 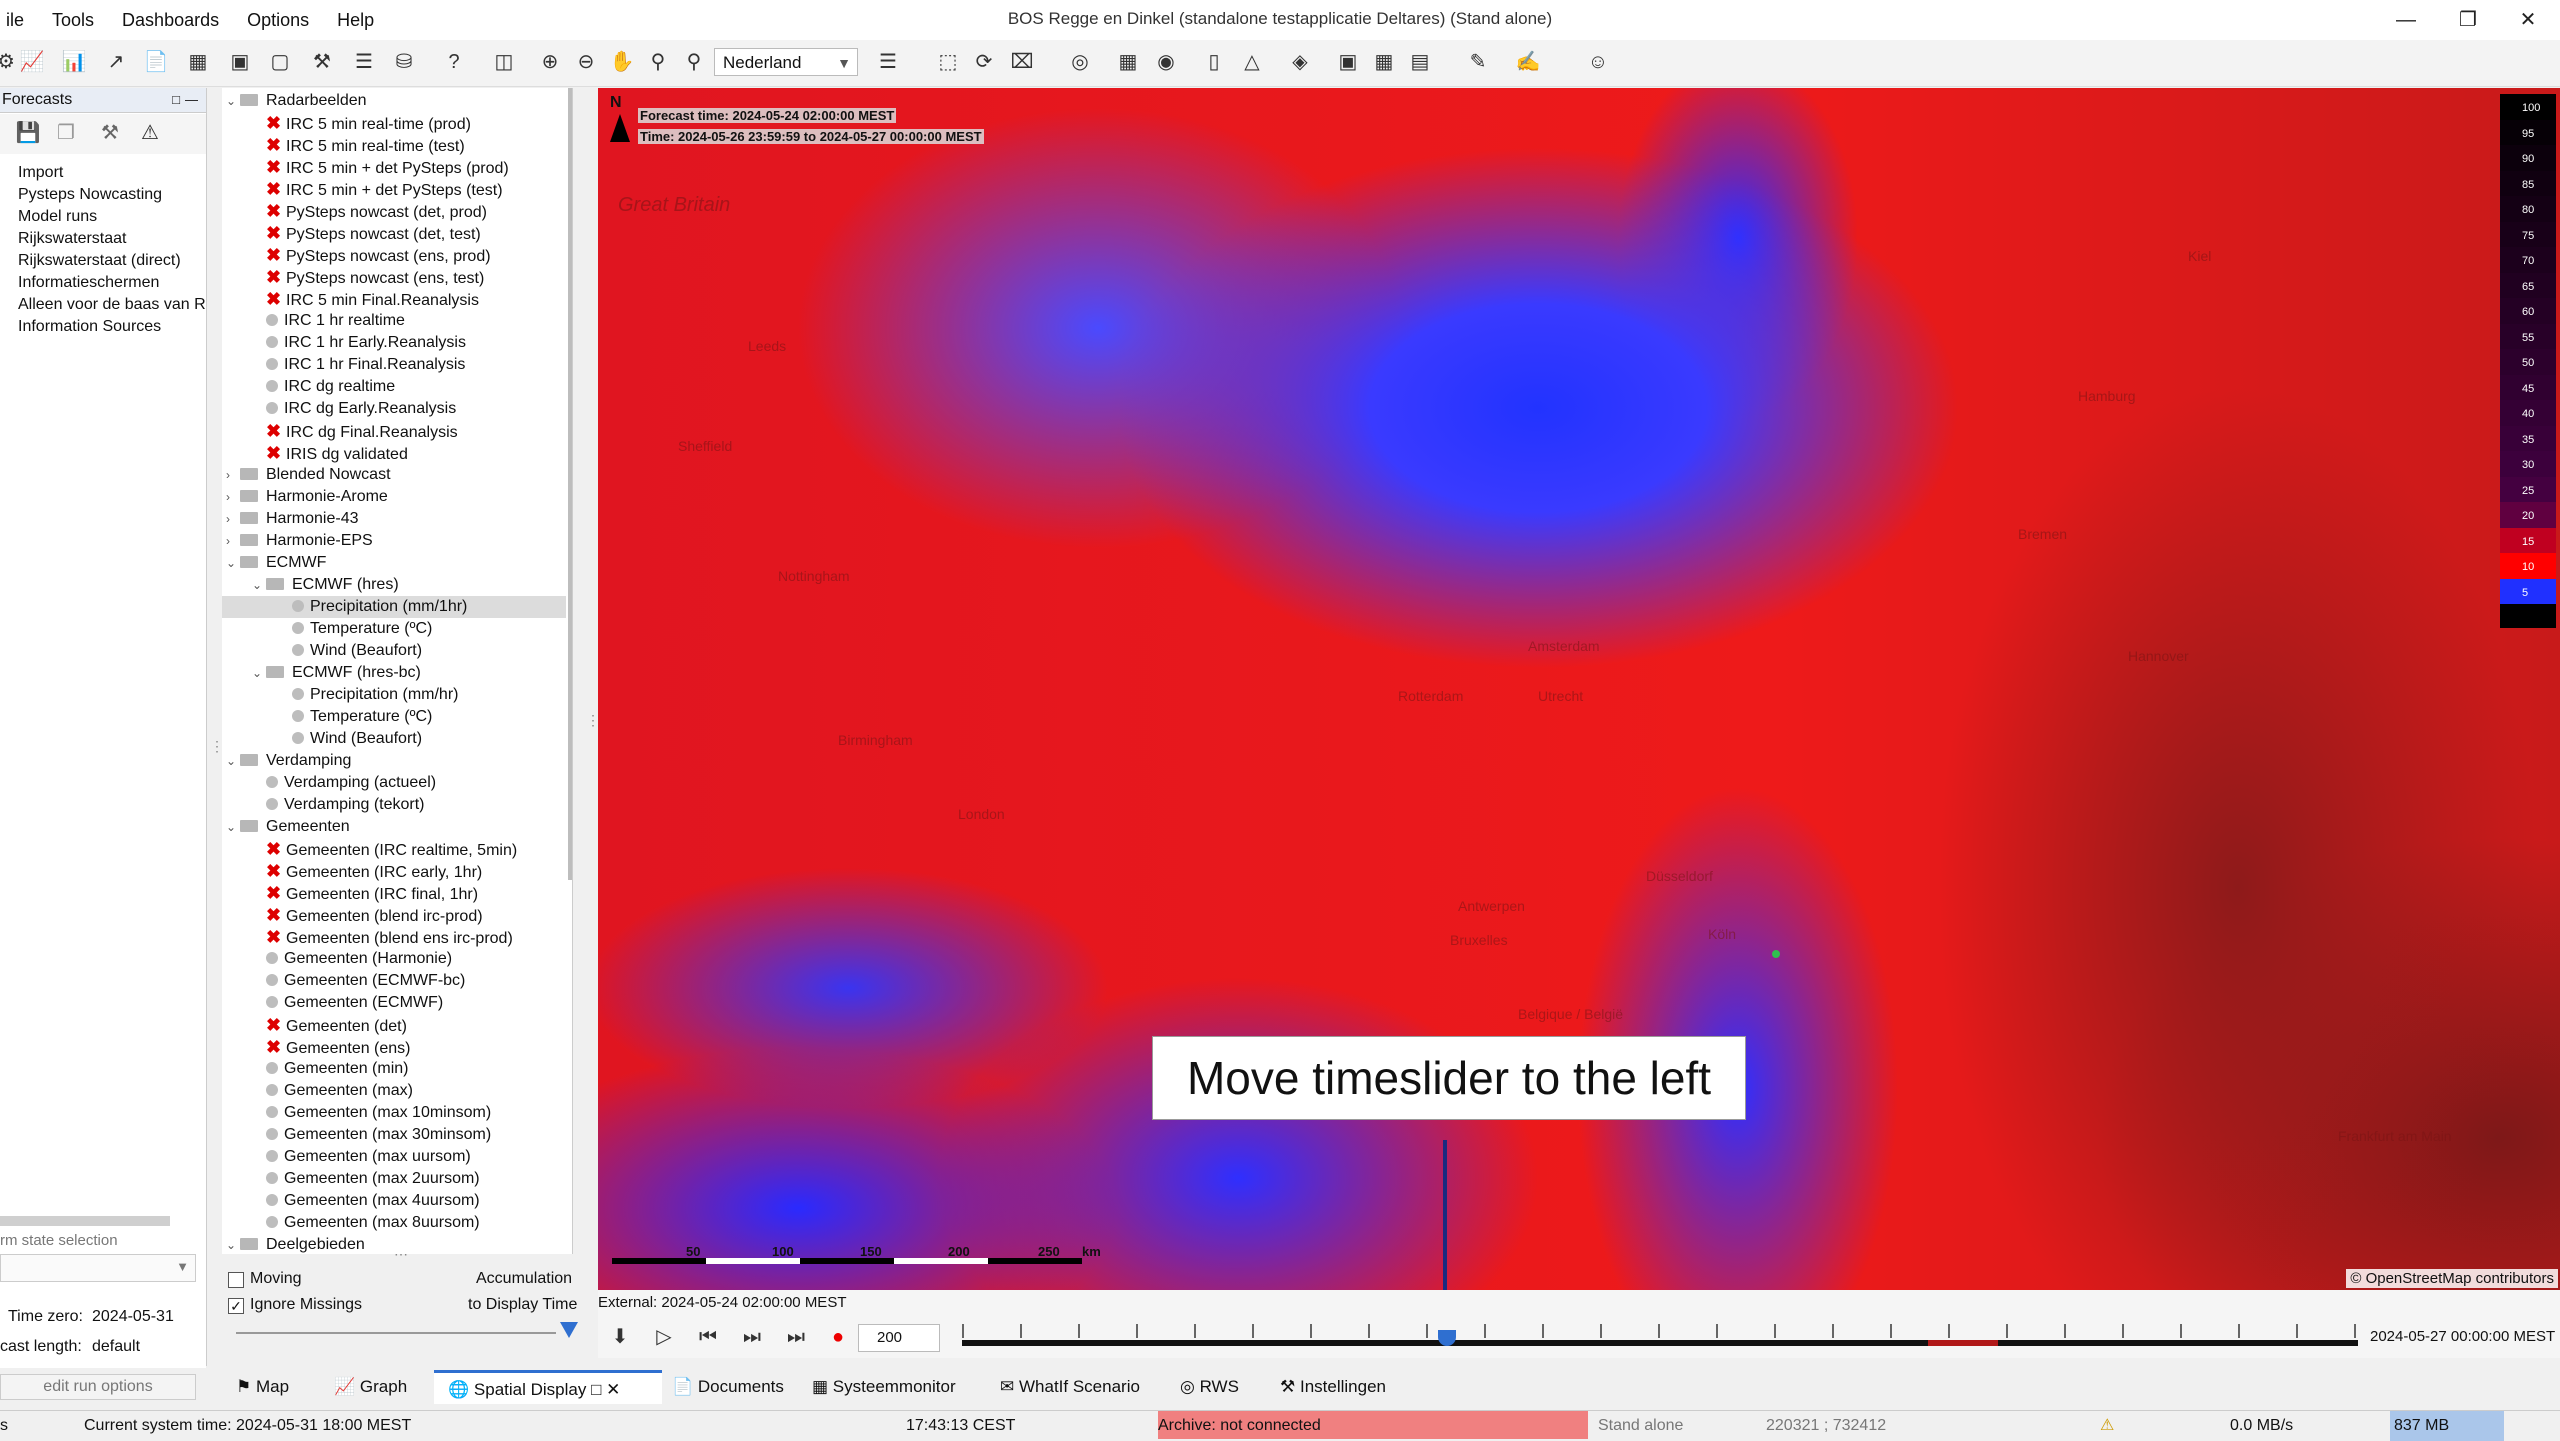 What do you see at coordinates (548, 1387) in the screenshot?
I see `tab-spatial-display: 🌐 Spatial Display □ ✕` at bounding box center [548, 1387].